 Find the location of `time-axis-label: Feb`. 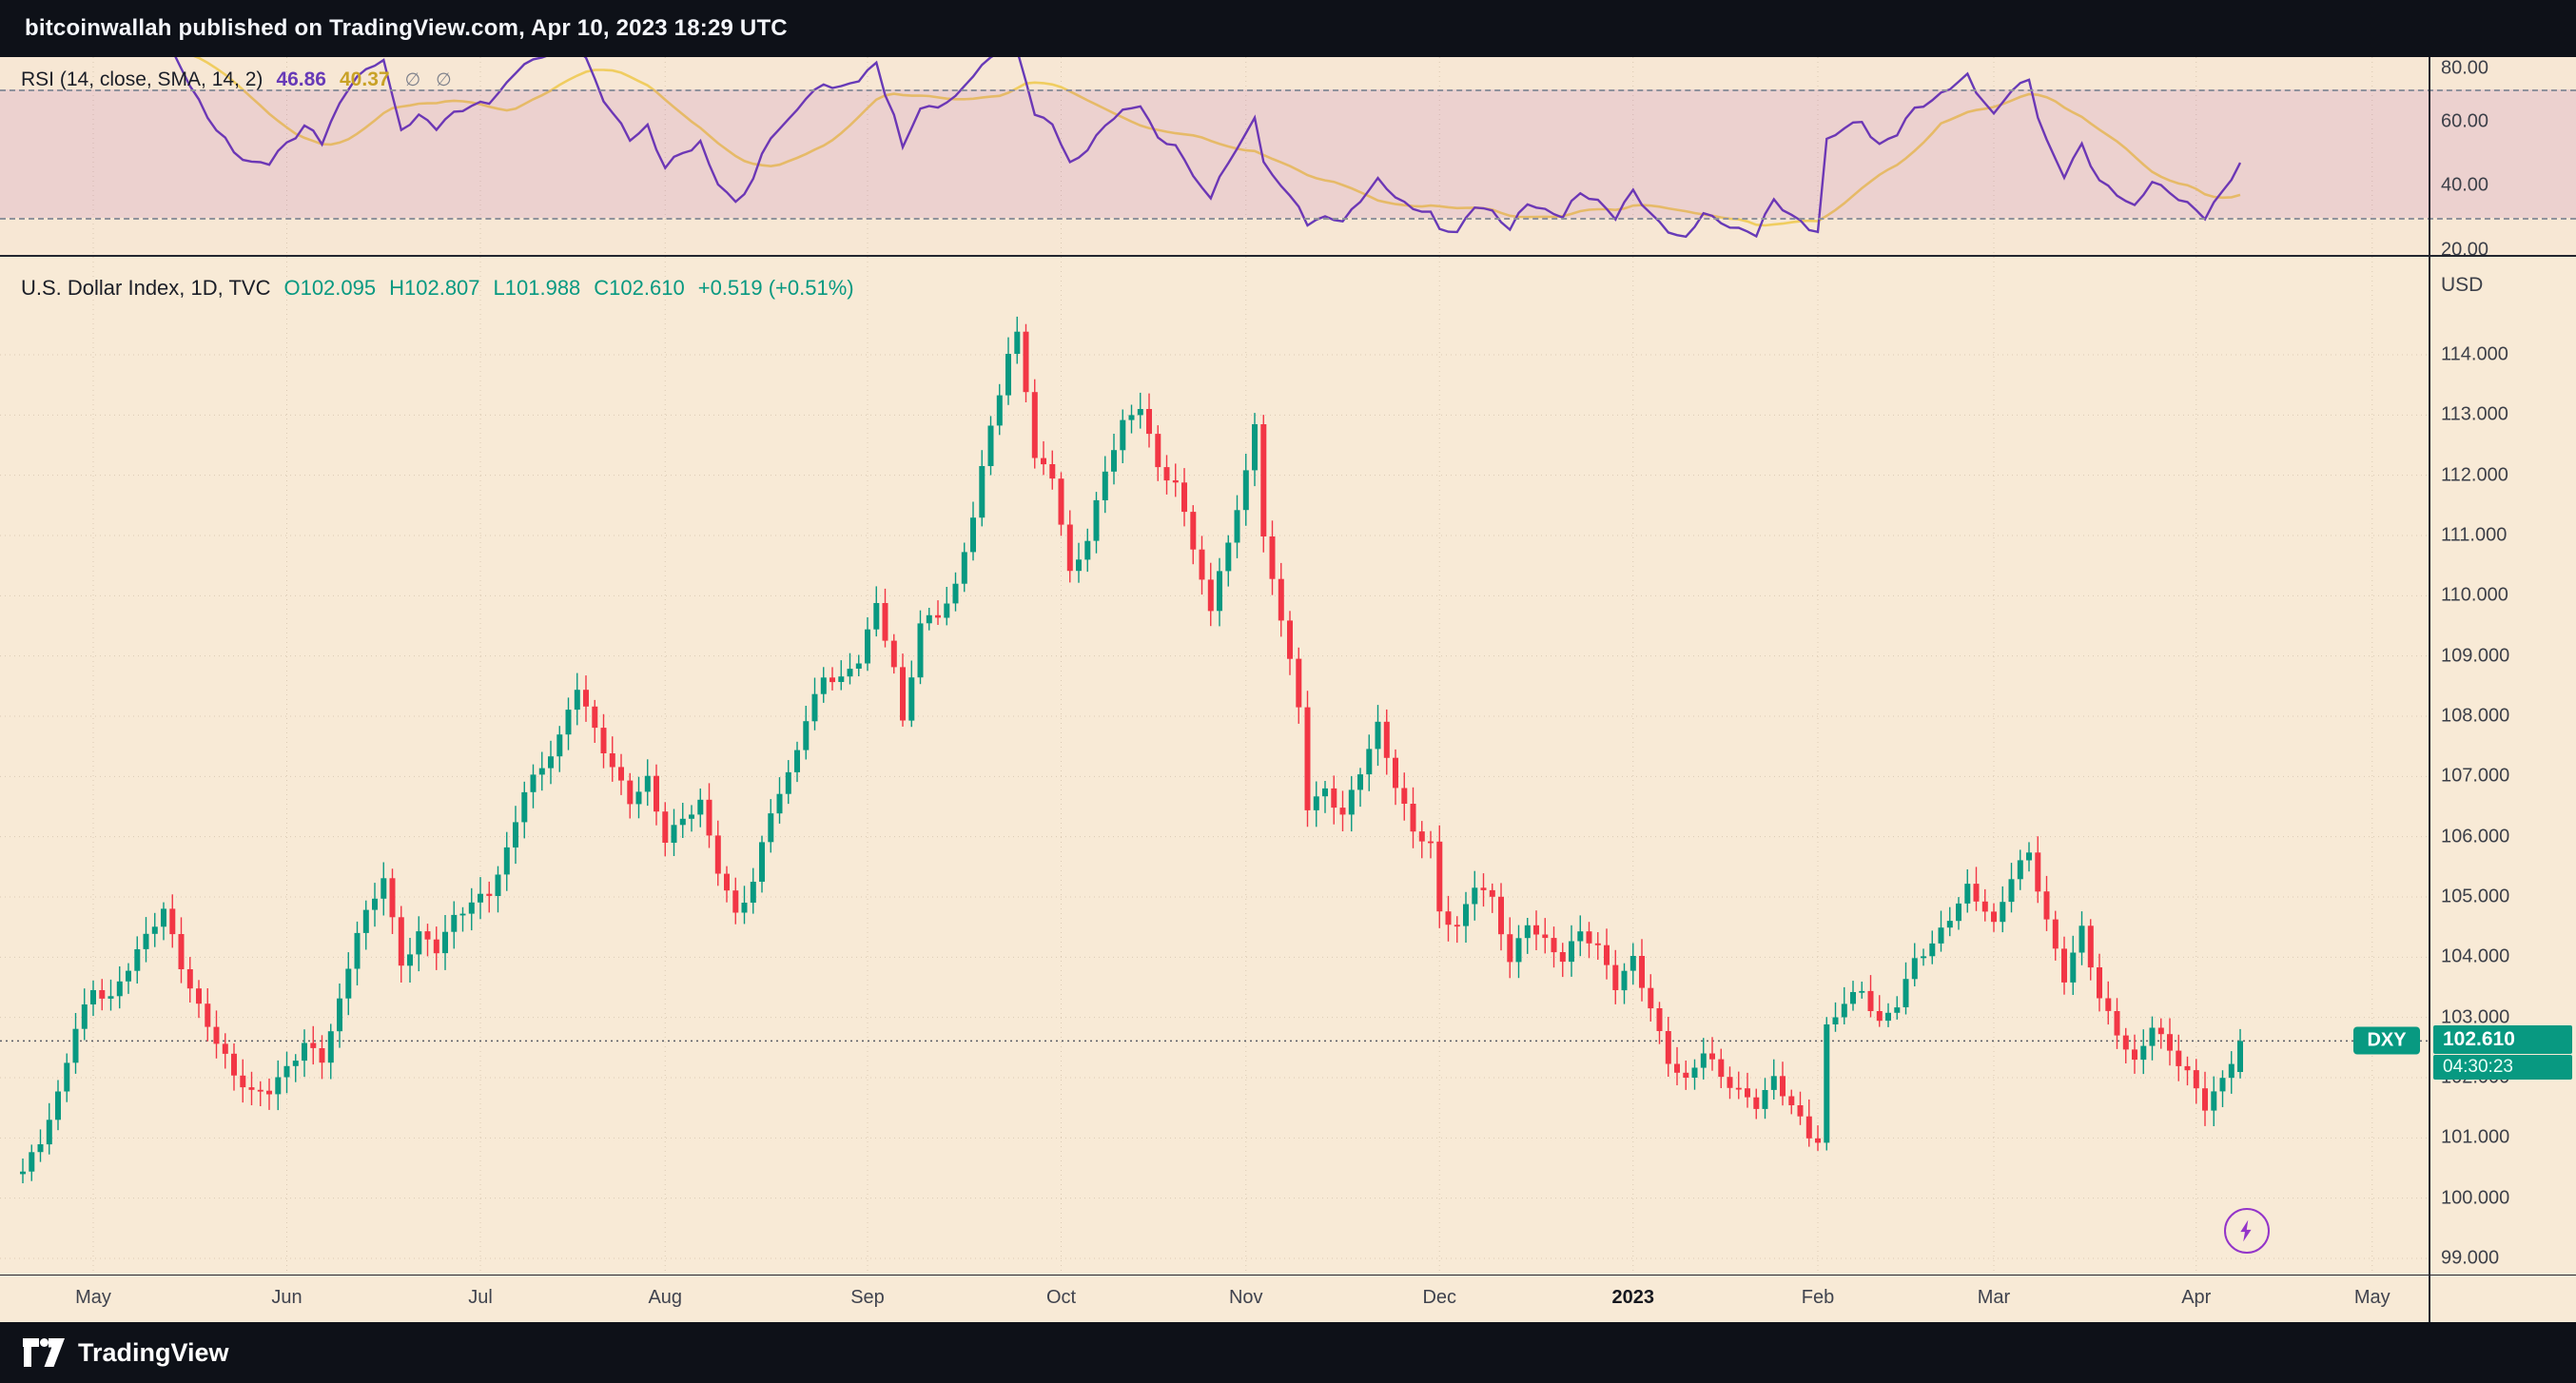

time-axis-label: Feb is located at coordinates (1818, 1297).